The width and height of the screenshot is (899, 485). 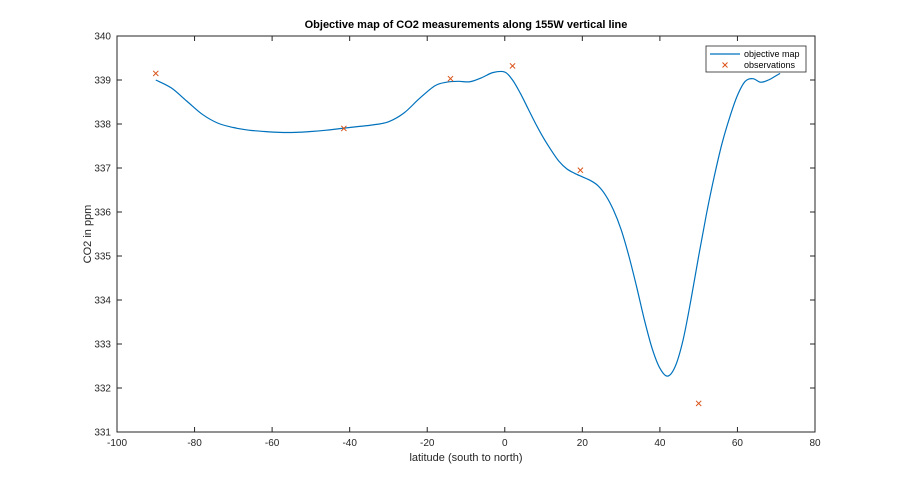 I want to click on y-tick-label: 334, so click(x=102, y=301).